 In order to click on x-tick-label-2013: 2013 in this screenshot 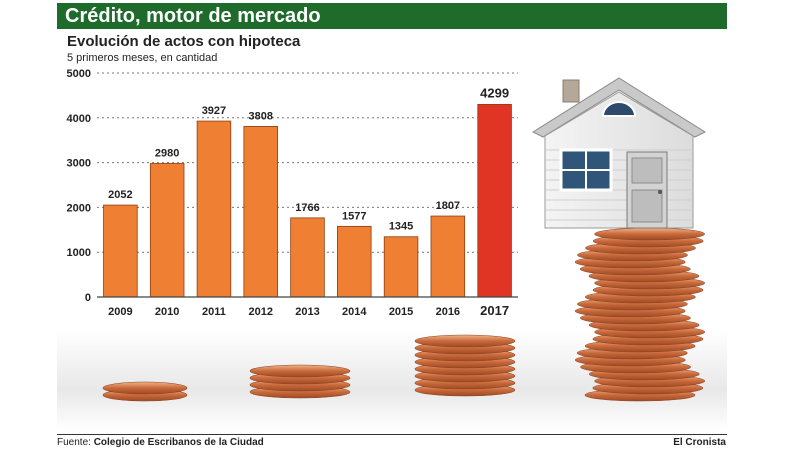, I will do `click(307, 312)`.